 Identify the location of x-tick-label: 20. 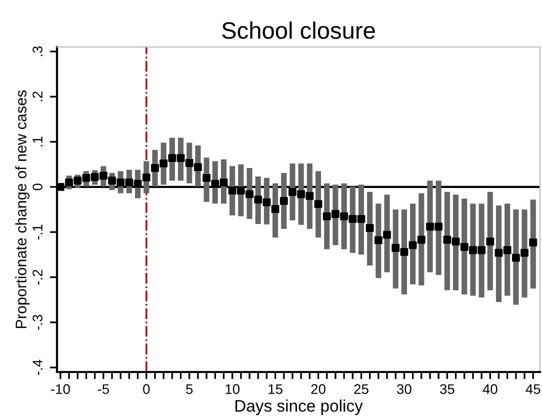
(318, 389).